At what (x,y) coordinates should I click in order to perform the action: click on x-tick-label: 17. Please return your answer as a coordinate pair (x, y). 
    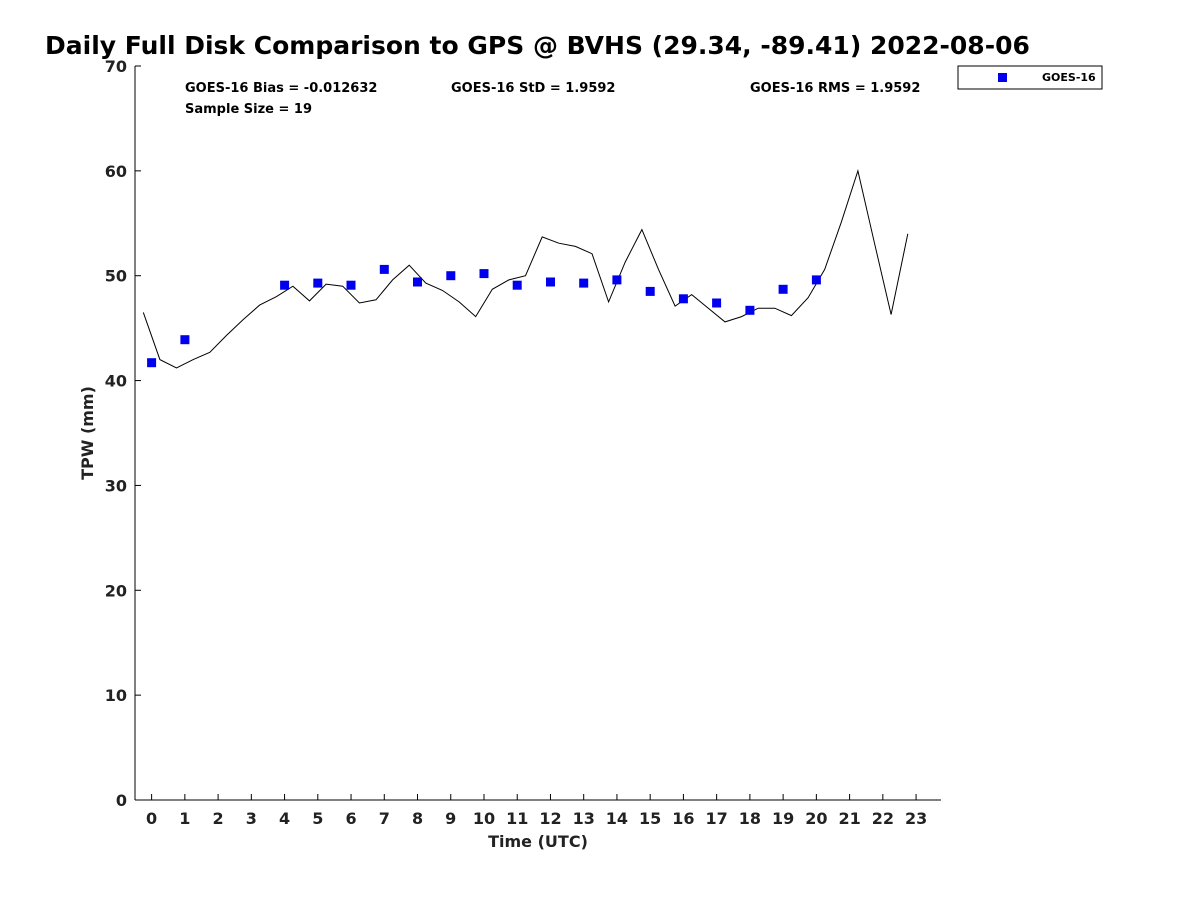
    Looking at the image, I should click on (717, 818).